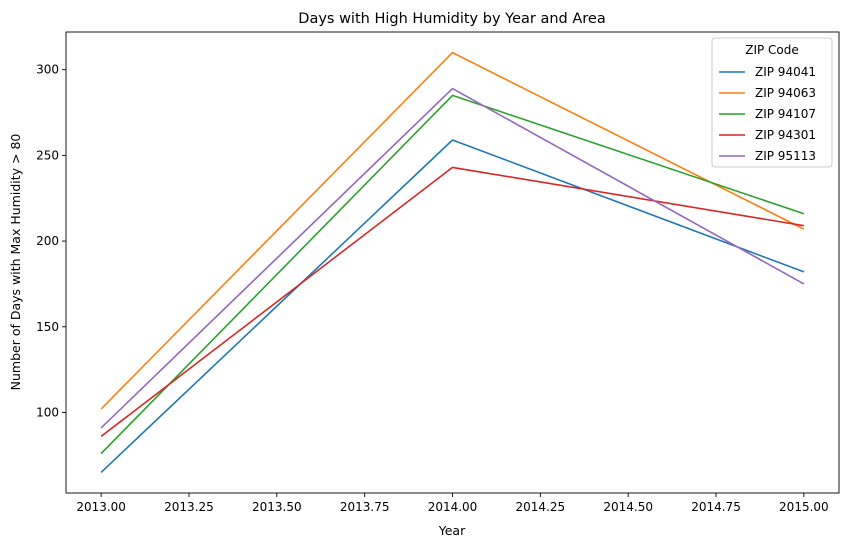 This screenshot has width=850, height=547. I want to click on chart-title: Days with High Humidity by Year and Area, so click(451, 19).